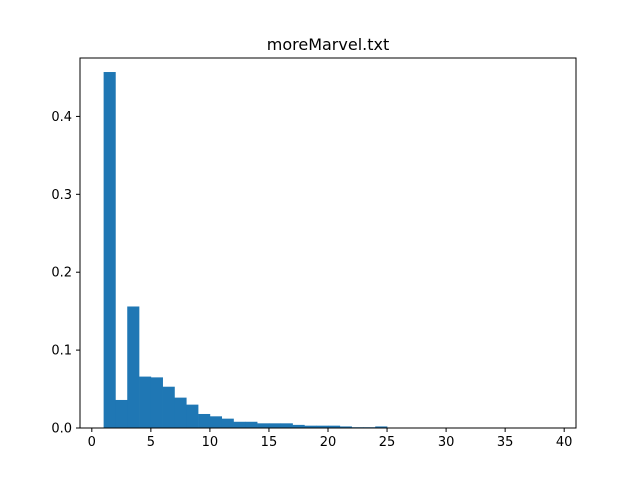  I want to click on x-tick-label: 25, so click(387, 442).